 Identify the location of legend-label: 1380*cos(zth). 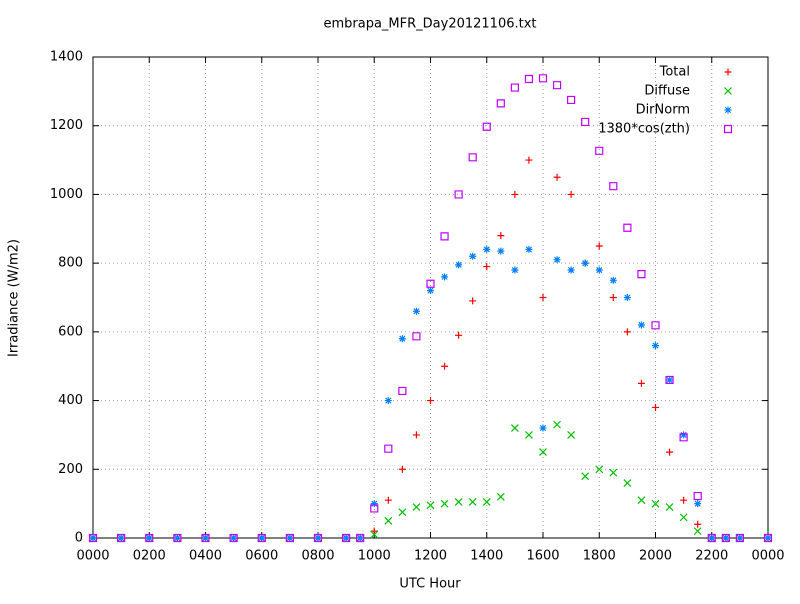
(644, 129).